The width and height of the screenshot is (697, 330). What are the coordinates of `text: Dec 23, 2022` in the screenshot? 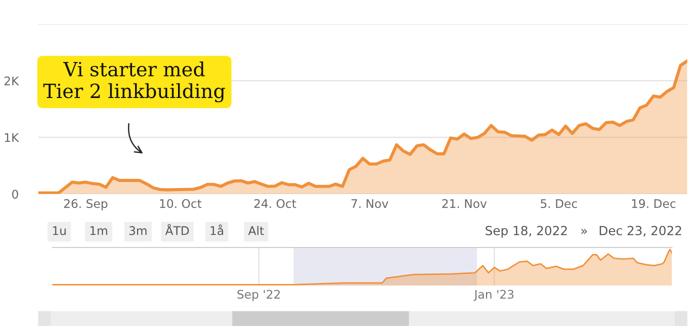 It's located at (641, 231).